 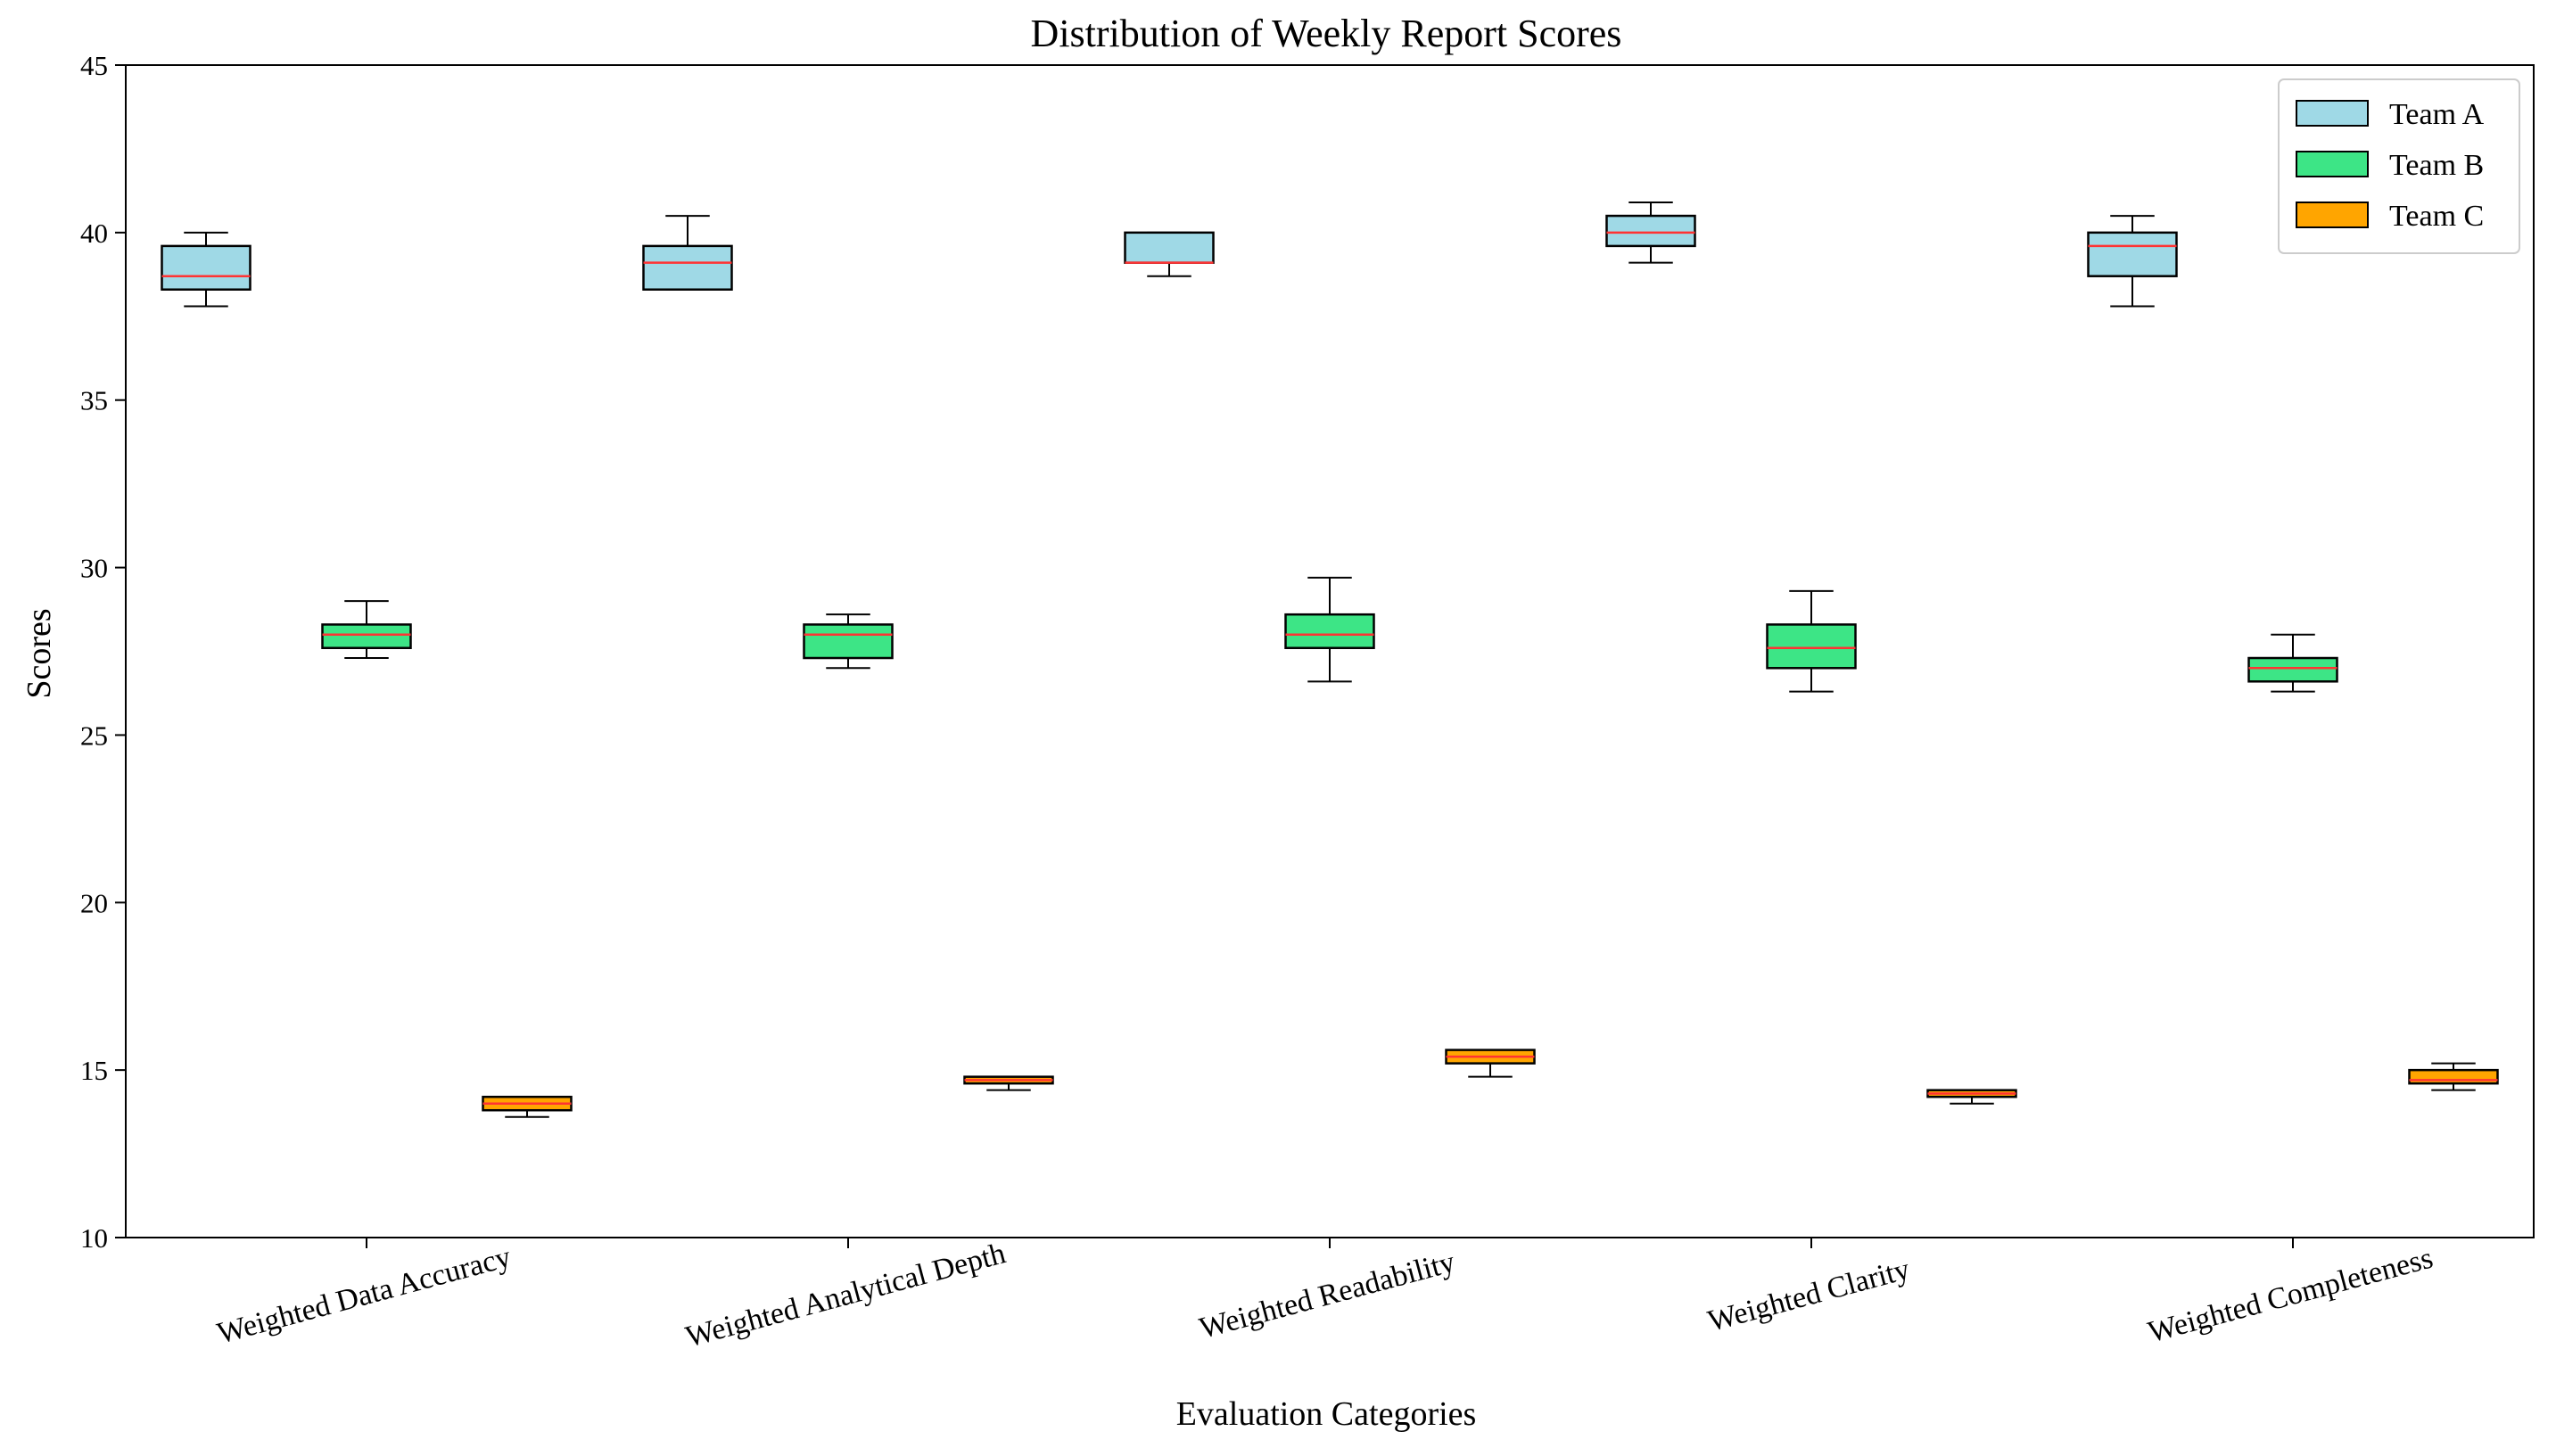 What do you see at coordinates (1491, 1083) in the screenshot?
I see `series-team-c` at bounding box center [1491, 1083].